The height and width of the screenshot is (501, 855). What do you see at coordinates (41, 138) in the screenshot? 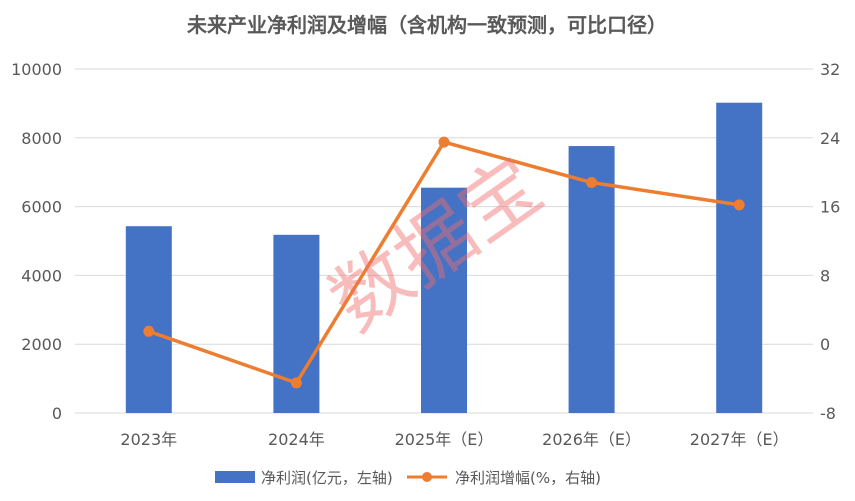
I see `left-axis-tick-label: 8000` at bounding box center [41, 138].